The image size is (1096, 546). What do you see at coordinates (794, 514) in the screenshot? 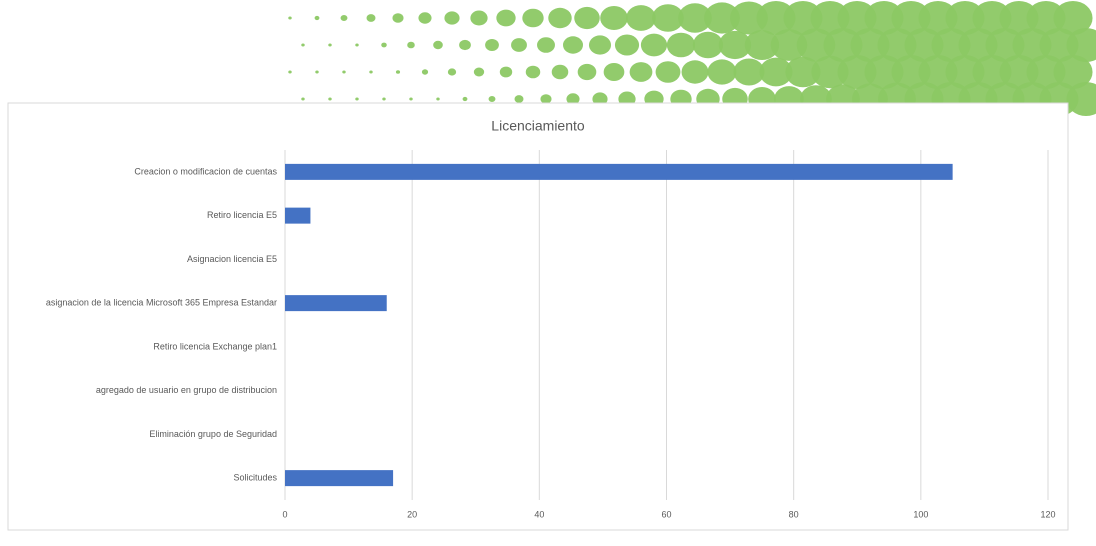
I see `x-tick-label: 80` at bounding box center [794, 514].